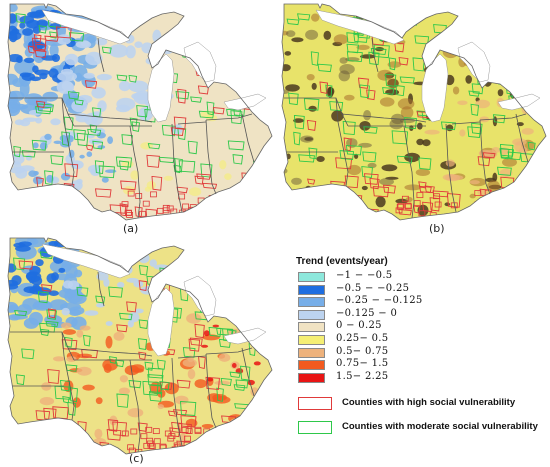 This screenshot has height=467, width=550. Describe the element at coordinates (136, 458) in the screenshot. I see `panel-label-c: (c)` at that location.